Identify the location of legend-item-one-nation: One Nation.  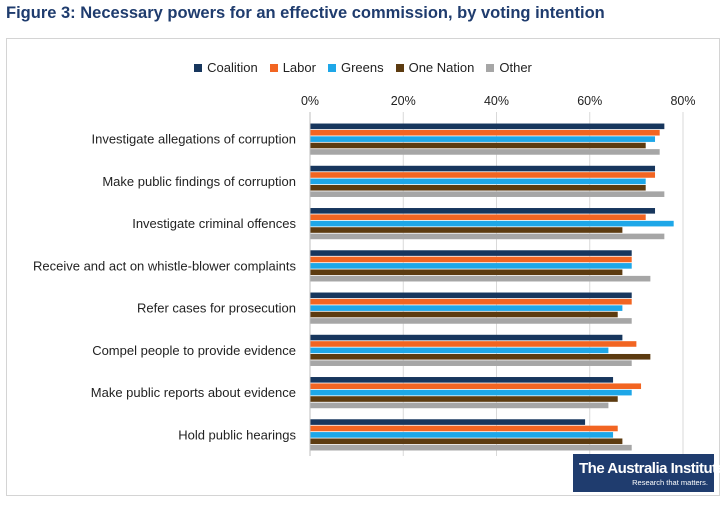
(435, 67).